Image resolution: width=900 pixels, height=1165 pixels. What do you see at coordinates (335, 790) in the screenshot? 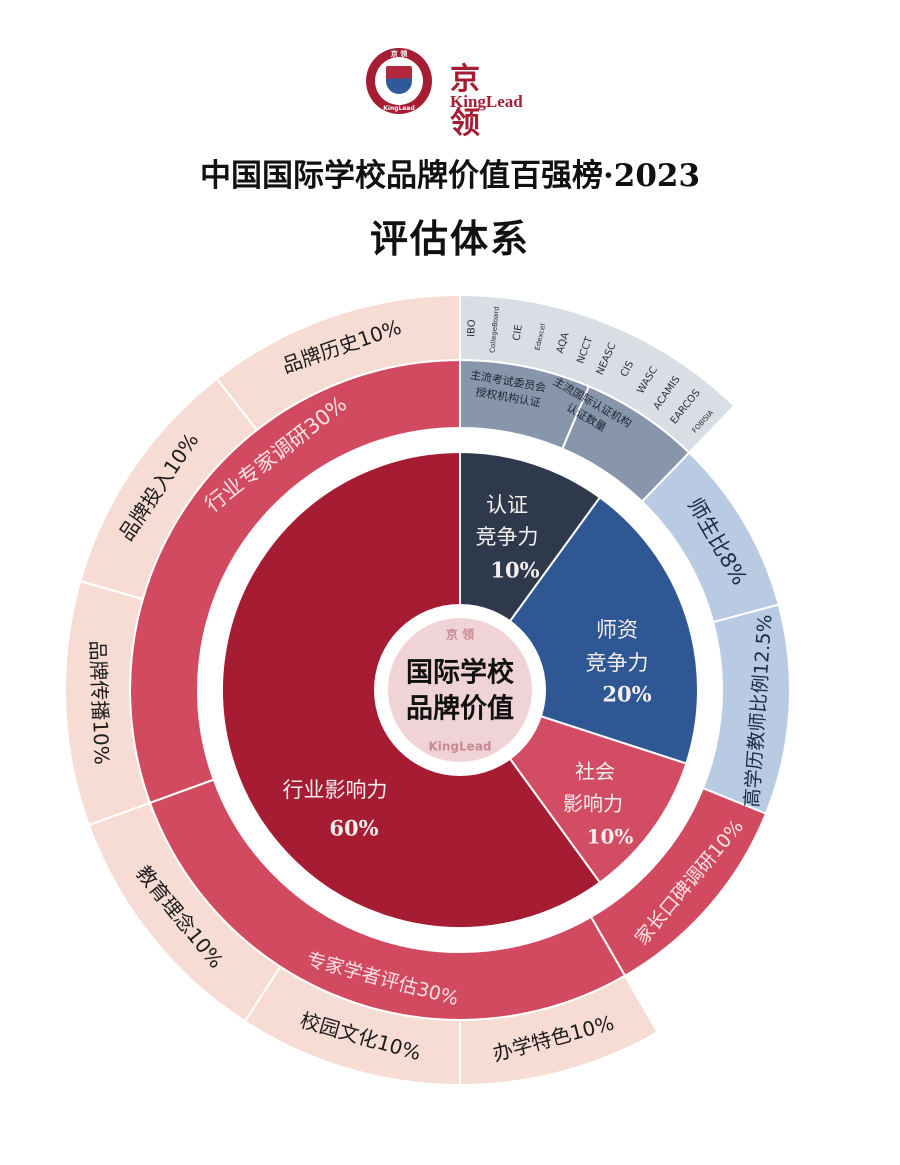
I see `industry-influence-label: 行业影响力` at bounding box center [335, 790].